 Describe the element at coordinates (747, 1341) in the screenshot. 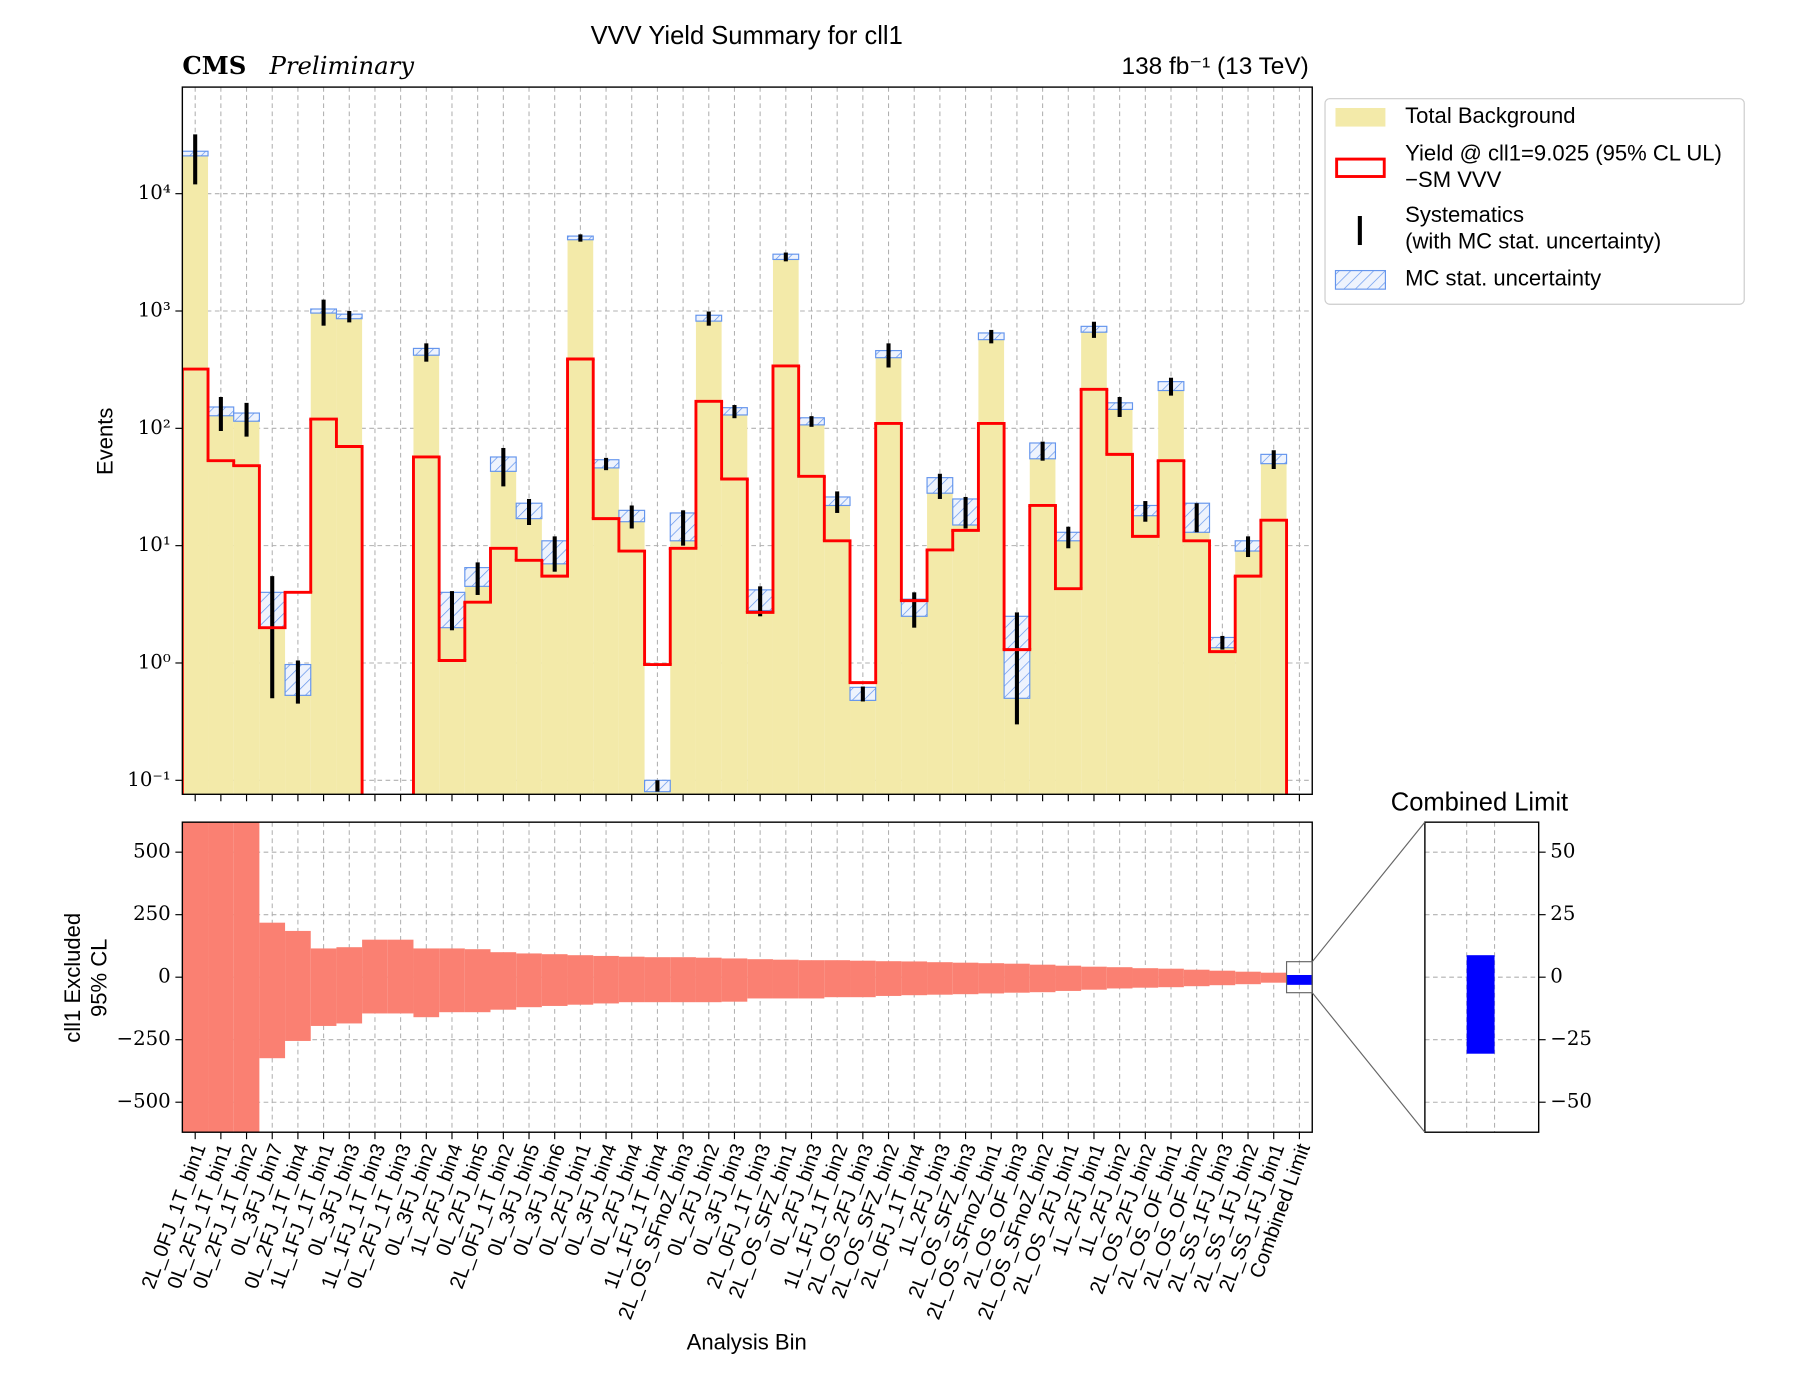

I see `x-axis-label: Analysis Bin` at that location.